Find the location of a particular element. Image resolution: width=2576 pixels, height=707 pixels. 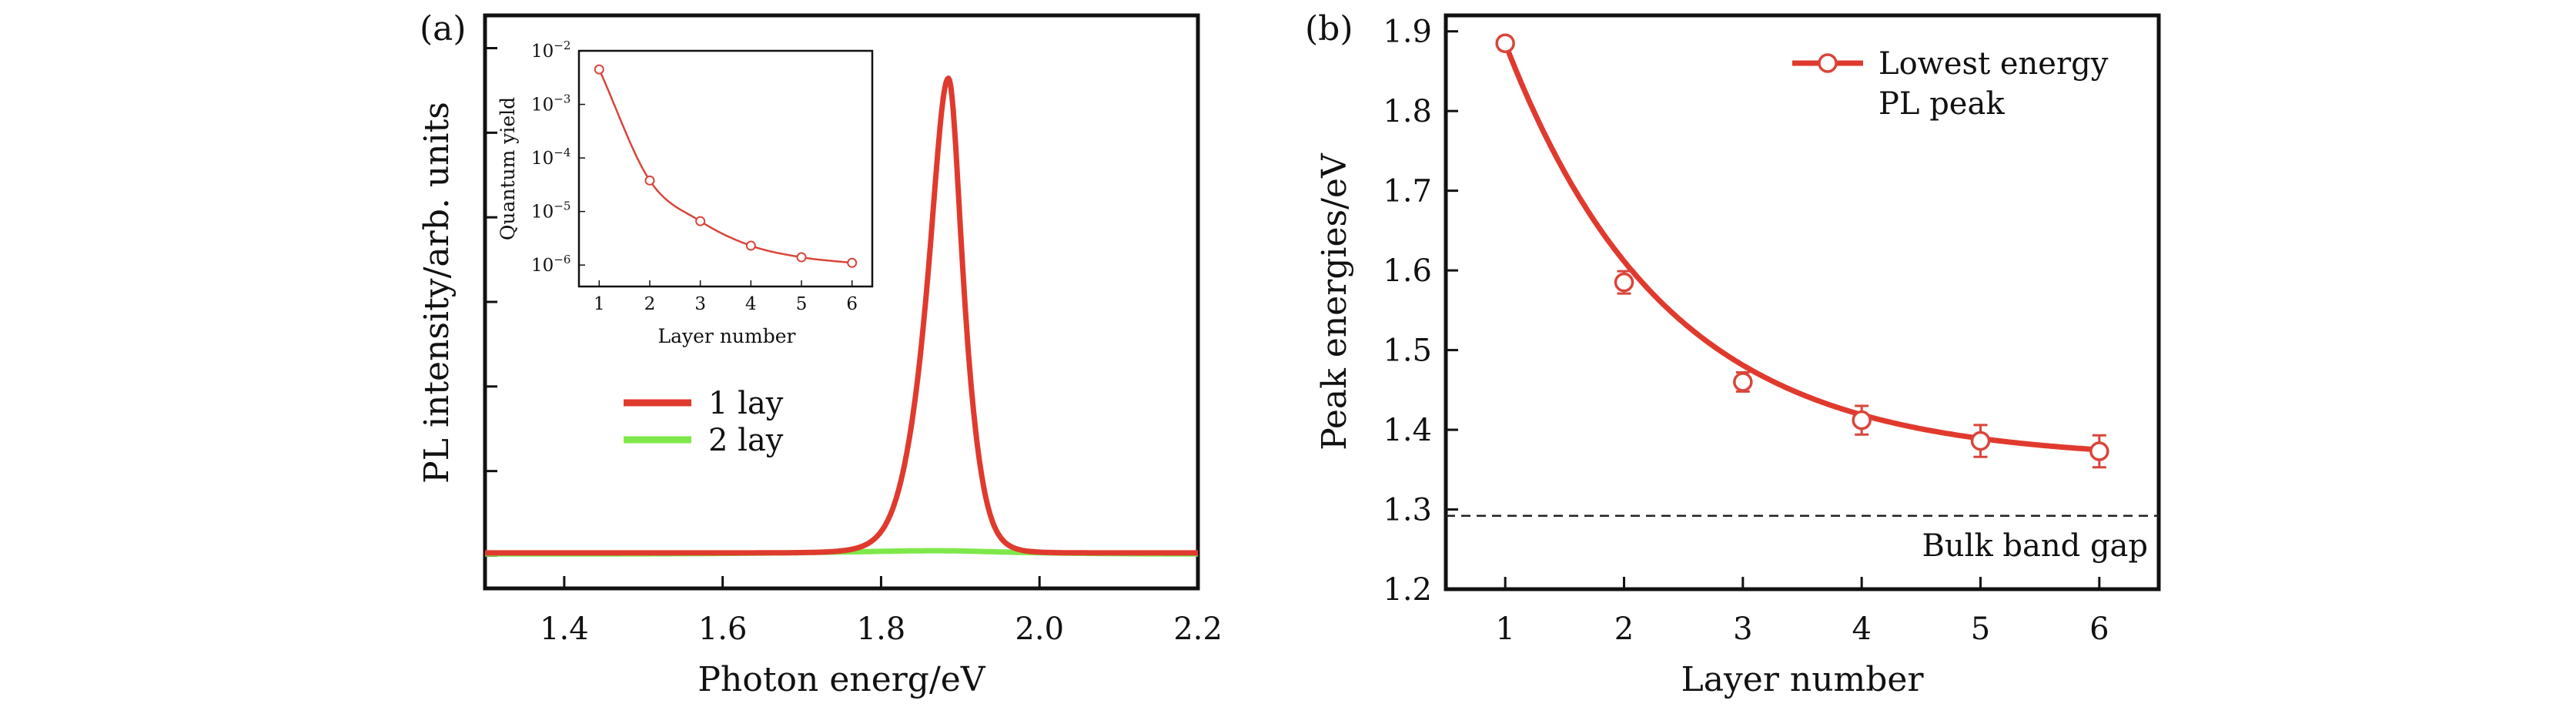

inset-data is located at coordinates (726, 166).